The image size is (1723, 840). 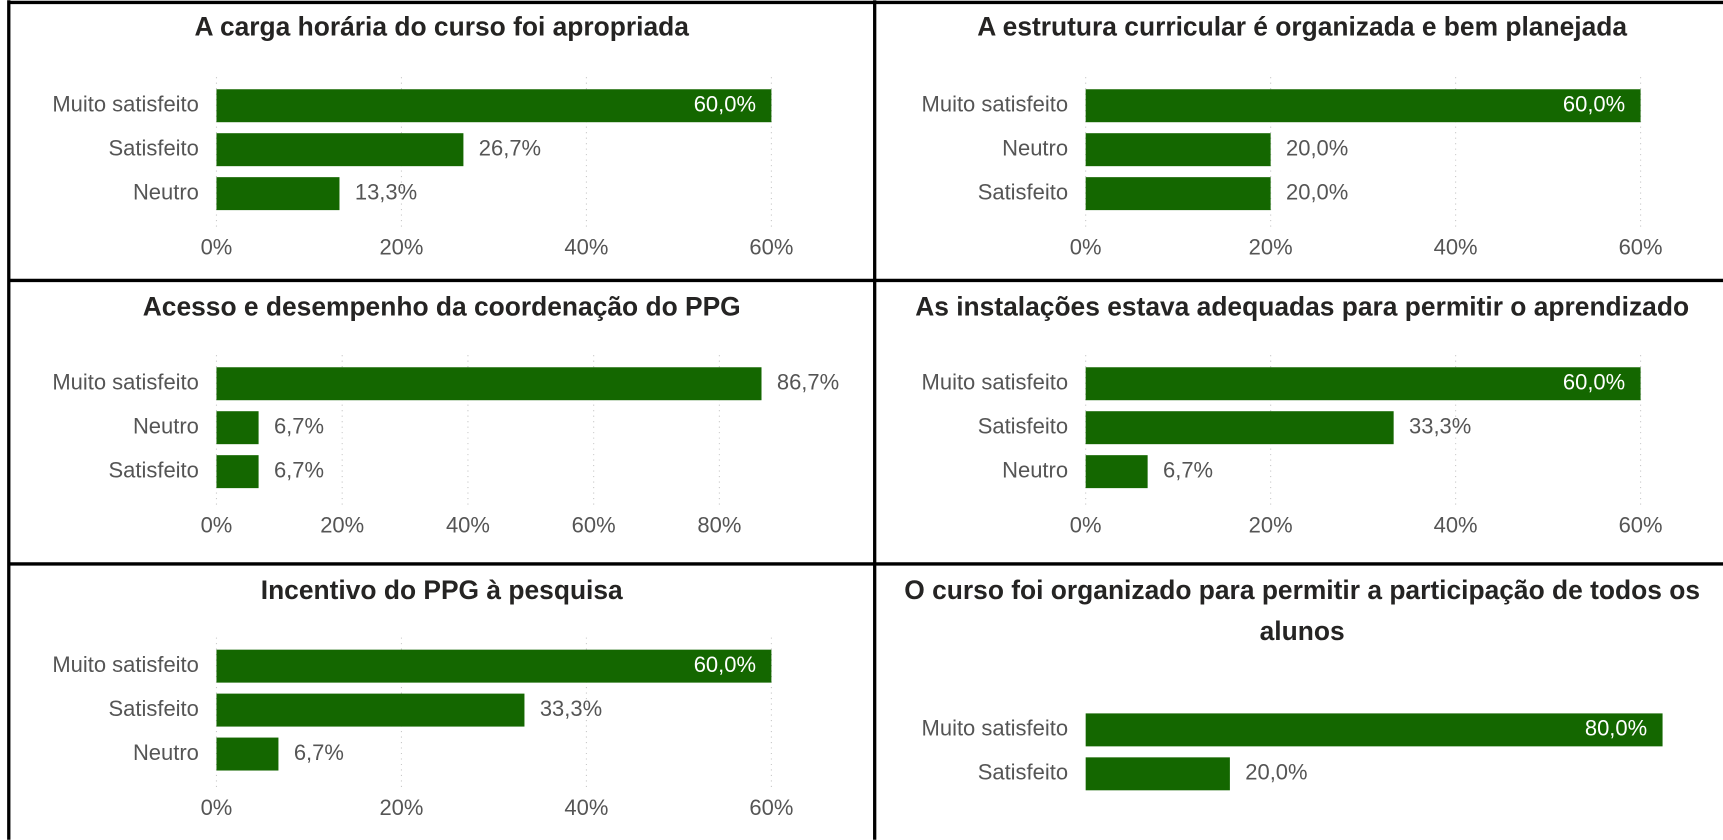 I want to click on chart-title: A carga horária do curso foi apropriada, so click(x=441, y=27).